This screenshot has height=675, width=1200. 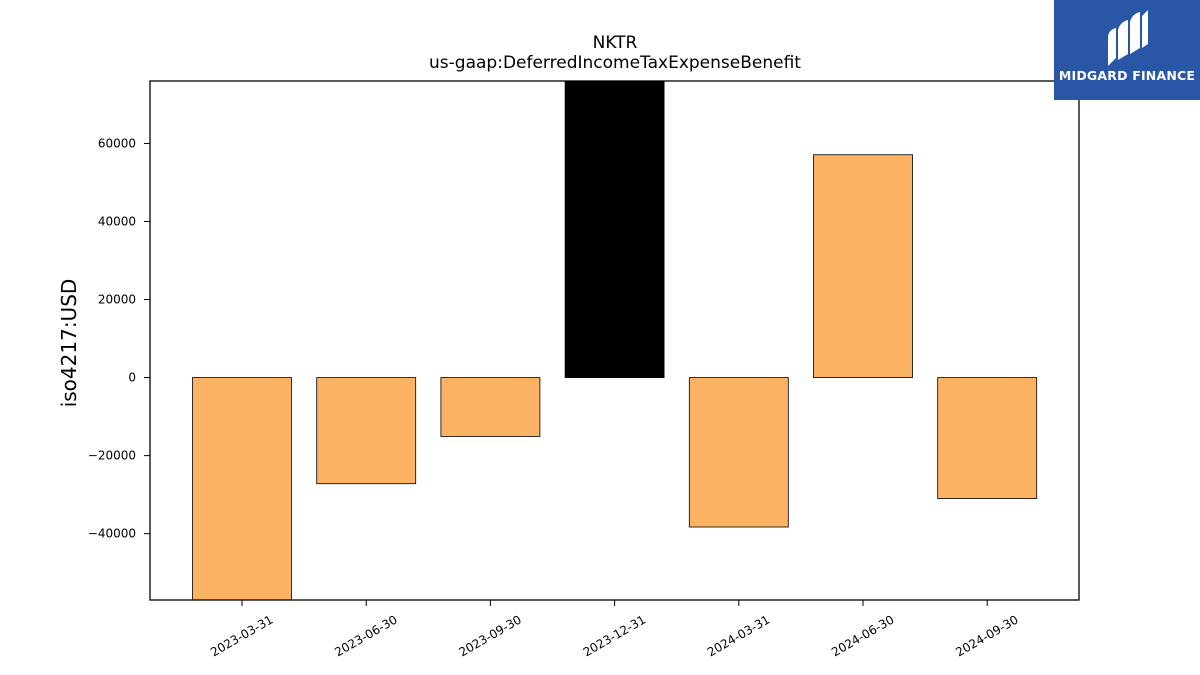 I want to click on x-tick-label: 2024-03-31, so click(x=738, y=635).